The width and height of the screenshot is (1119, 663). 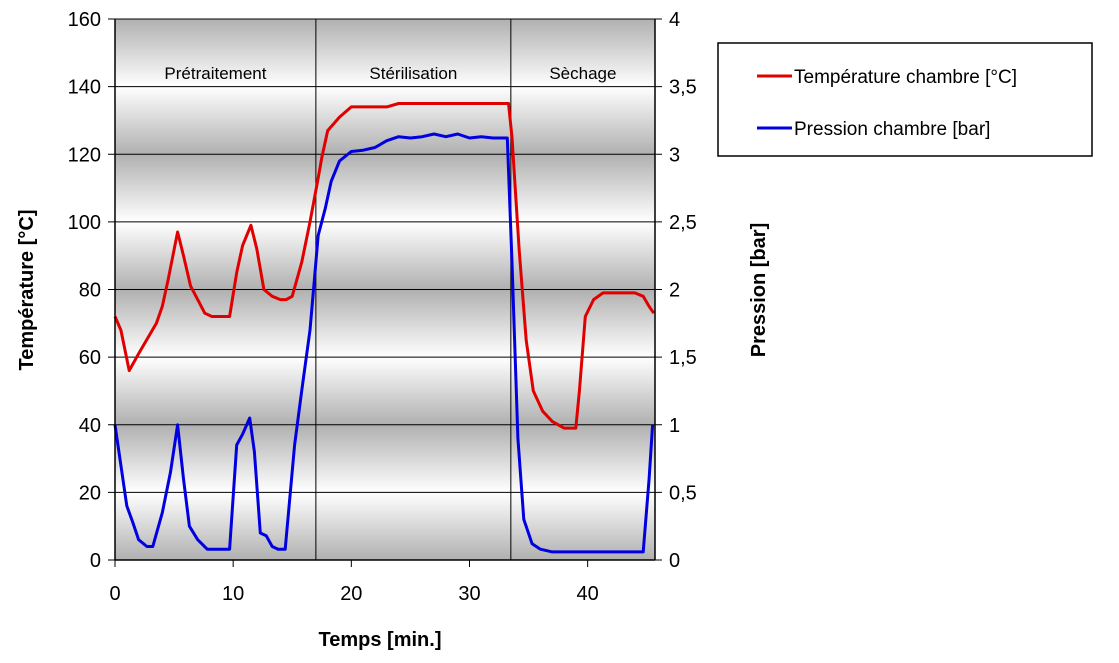 What do you see at coordinates (683, 88) in the screenshot?
I see `right-tick-label: 3,5` at bounding box center [683, 88].